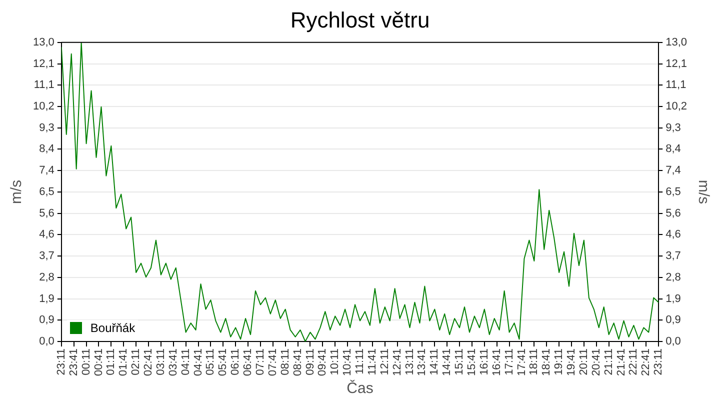 Image resolution: width=720 pixels, height=400 pixels. What do you see at coordinates (173, 362) in the screenshot?
I see `x-tick-label: 03:41` at bounding box center [173, 362].